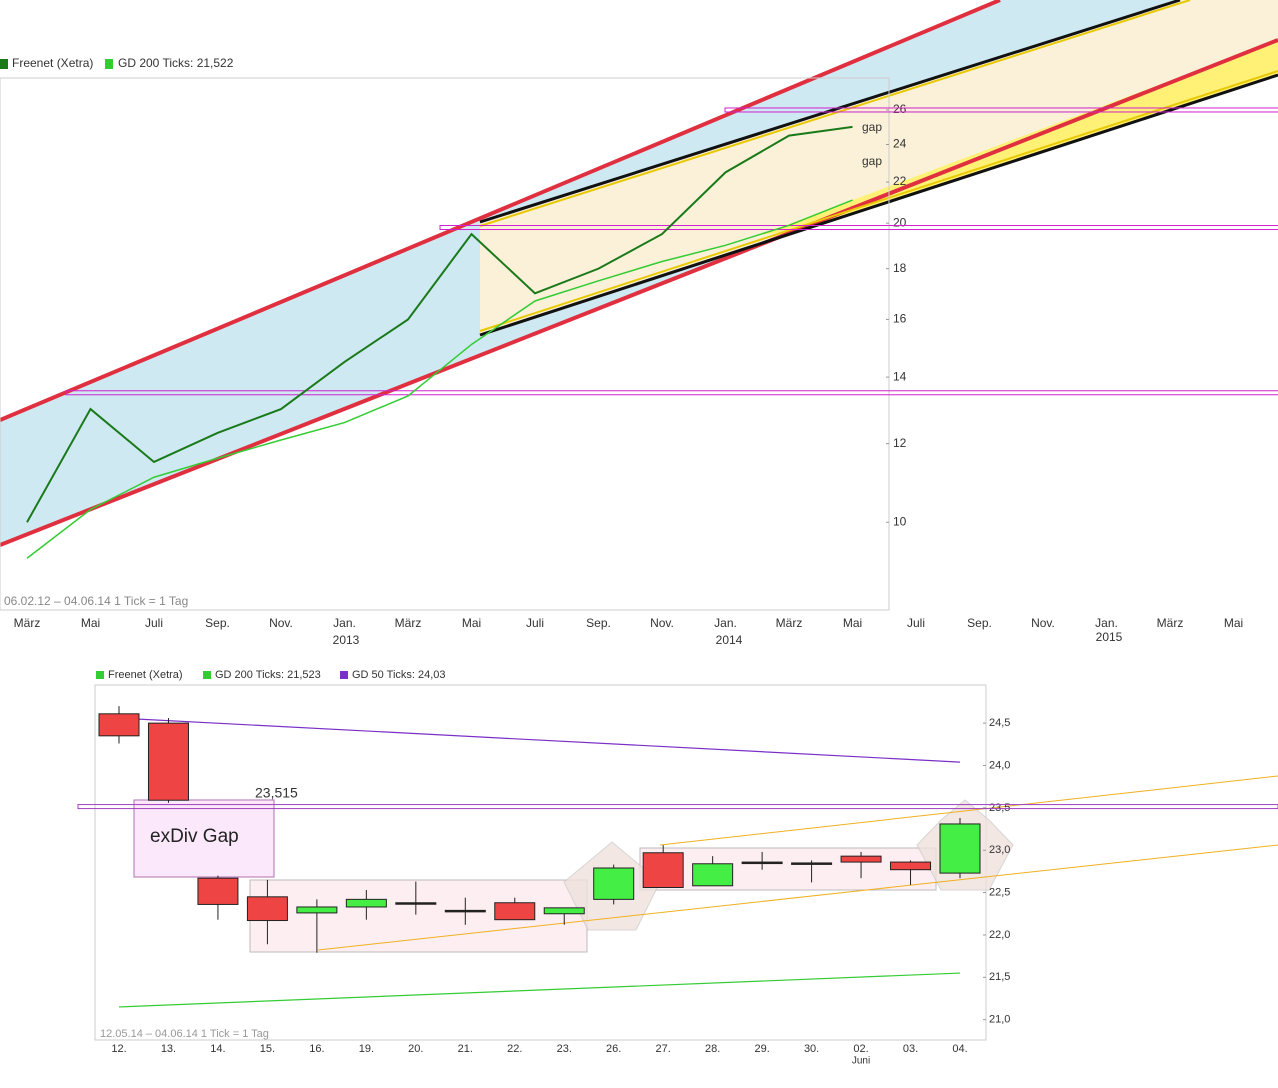 The width and height of the screenshot is (1278, 1088). What do you see at coordinates (564, 1049) in the screenshot?
I see `x-tick-label: 23.` at bounding box center [564, 1049].